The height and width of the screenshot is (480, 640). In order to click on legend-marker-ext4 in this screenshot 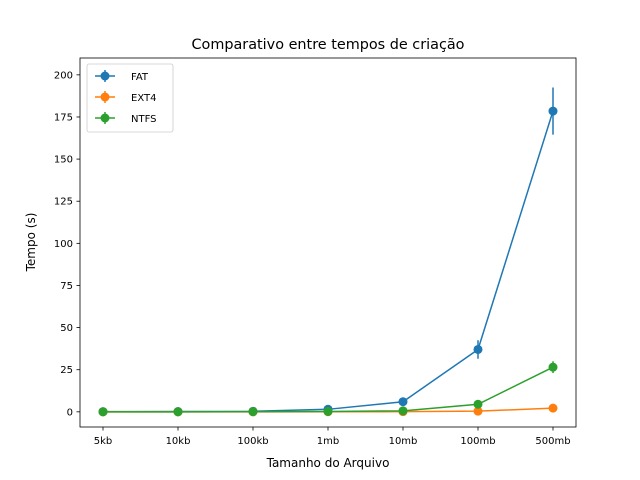, I will do `click(105, 97)`.